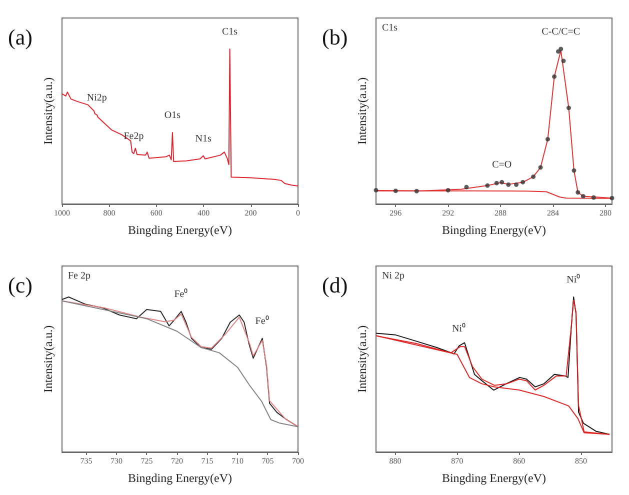 Image resolution: width=629 pixels, height=495 pixels. I want to click on text: Fe 2p, so click(79, 276).